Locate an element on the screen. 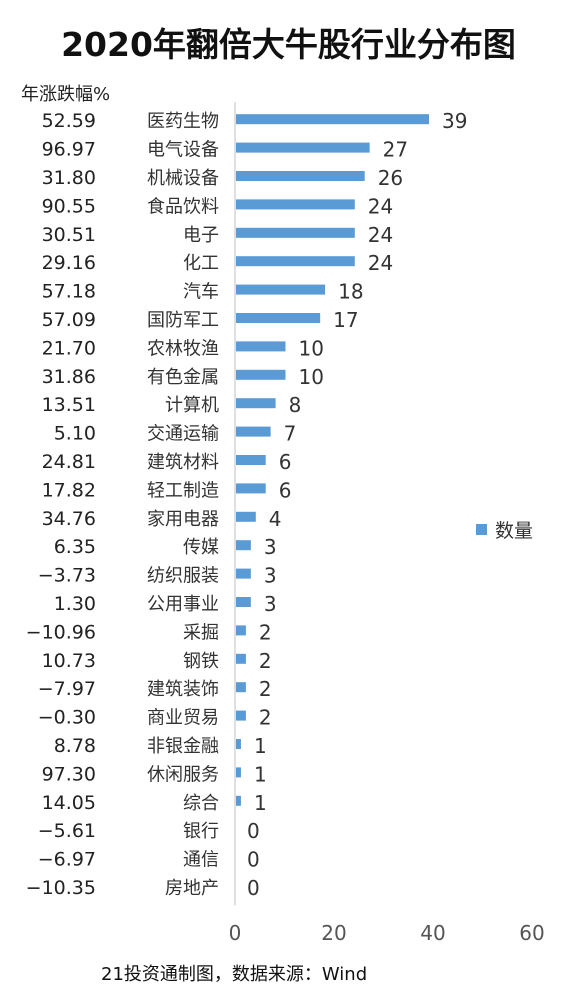 The image size is (577, 986). chart-title: 2020年翻倍大牛股行业分布图 is located at coordinates (288, 44).